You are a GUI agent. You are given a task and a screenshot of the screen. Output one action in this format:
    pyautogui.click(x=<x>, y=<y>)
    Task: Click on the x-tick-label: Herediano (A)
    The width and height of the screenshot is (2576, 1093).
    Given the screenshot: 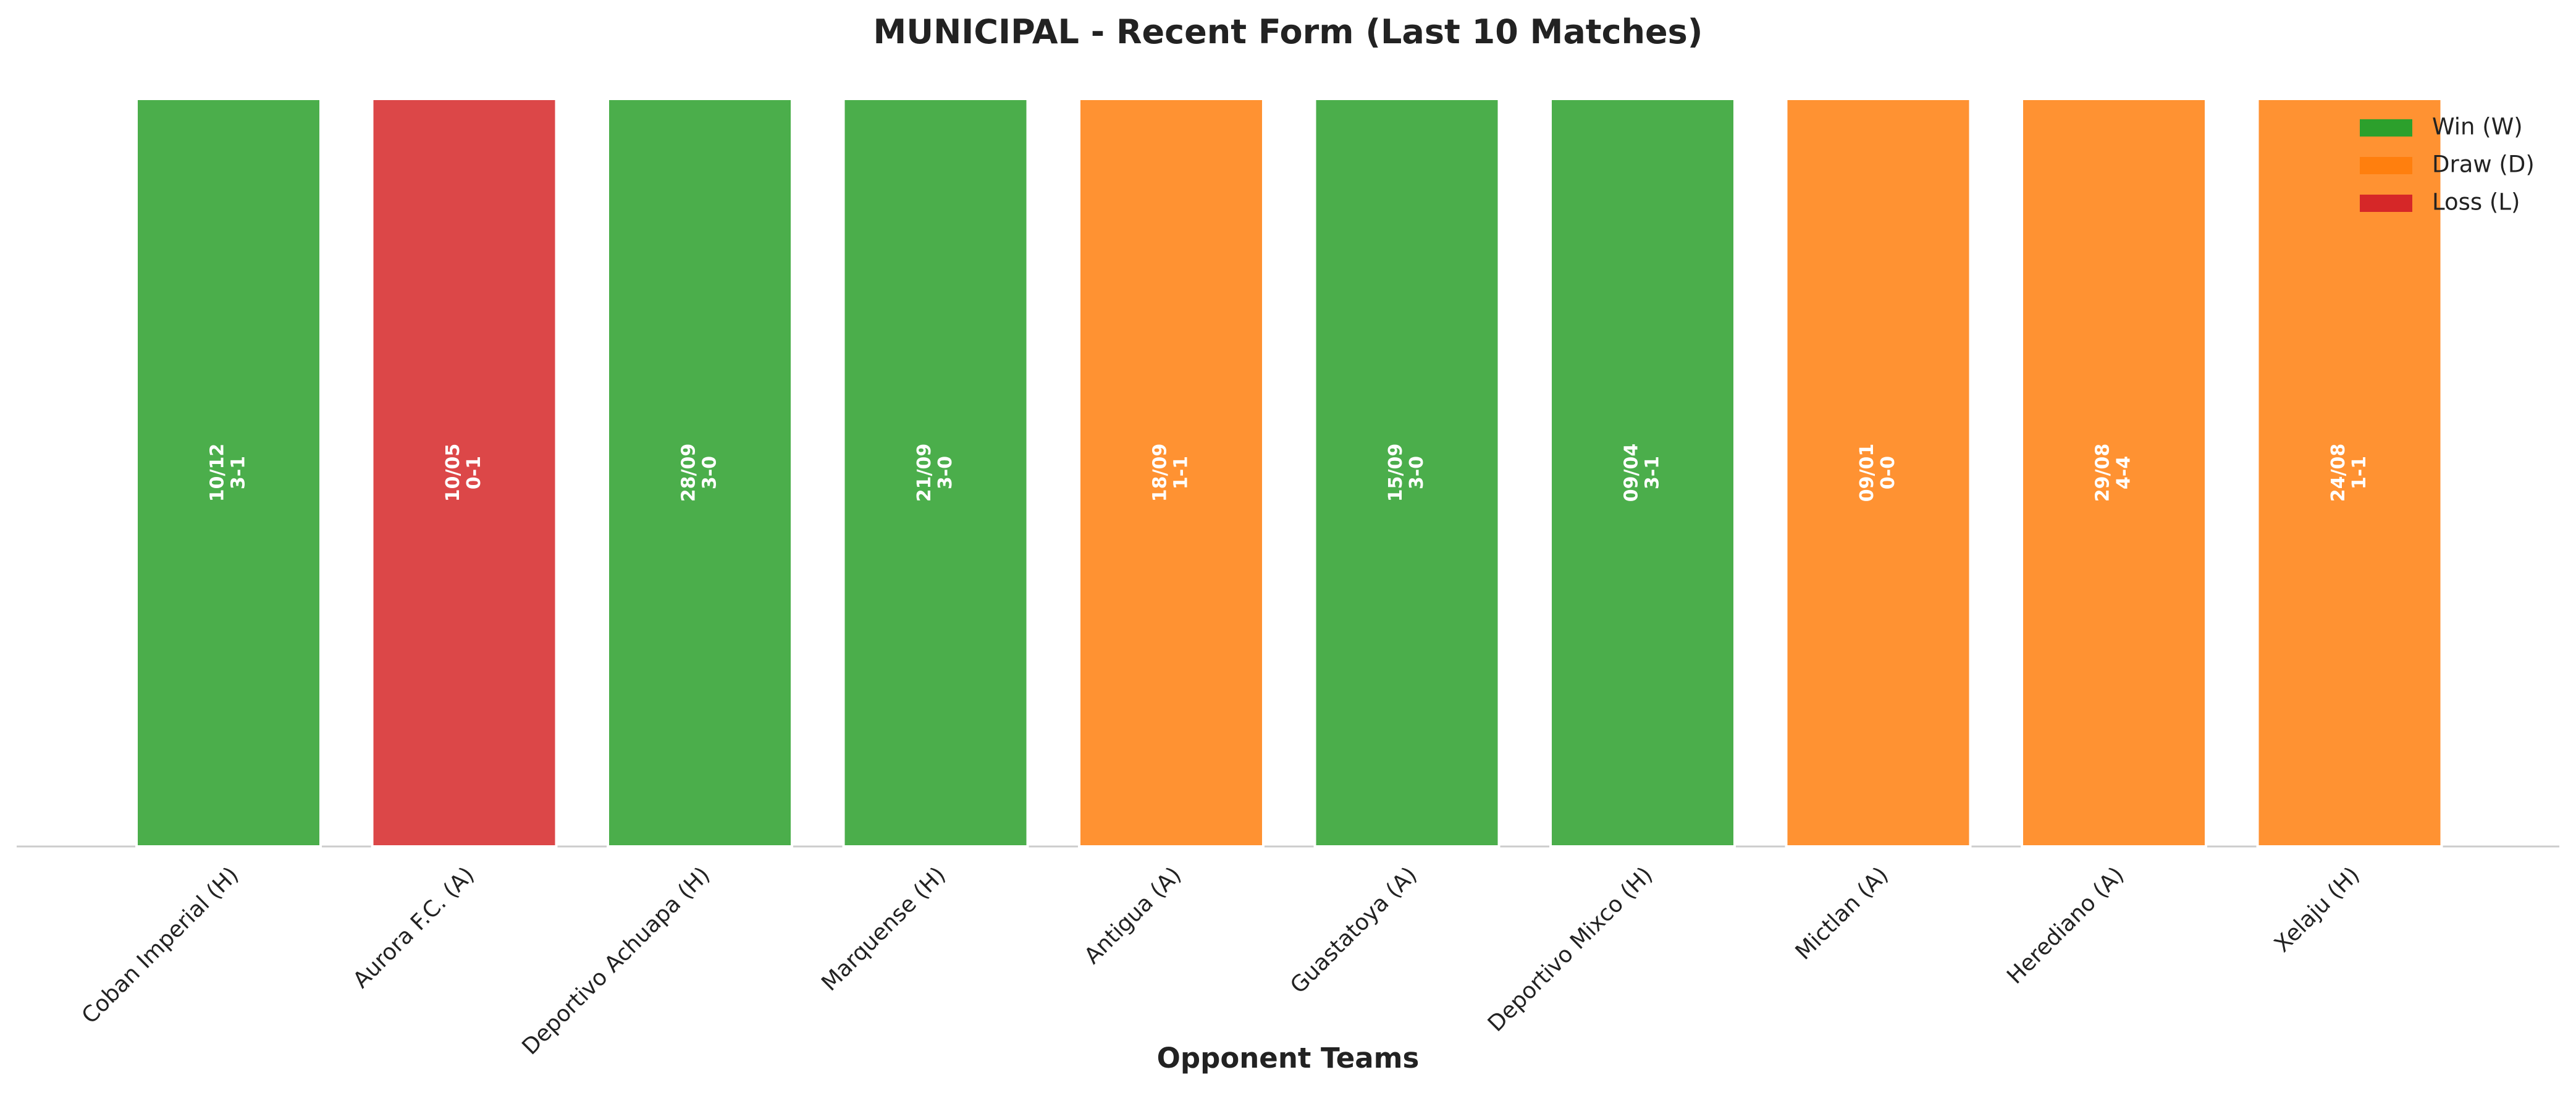 What is the action you would take?
    pyautogui.click(x=2065, y=926)
    